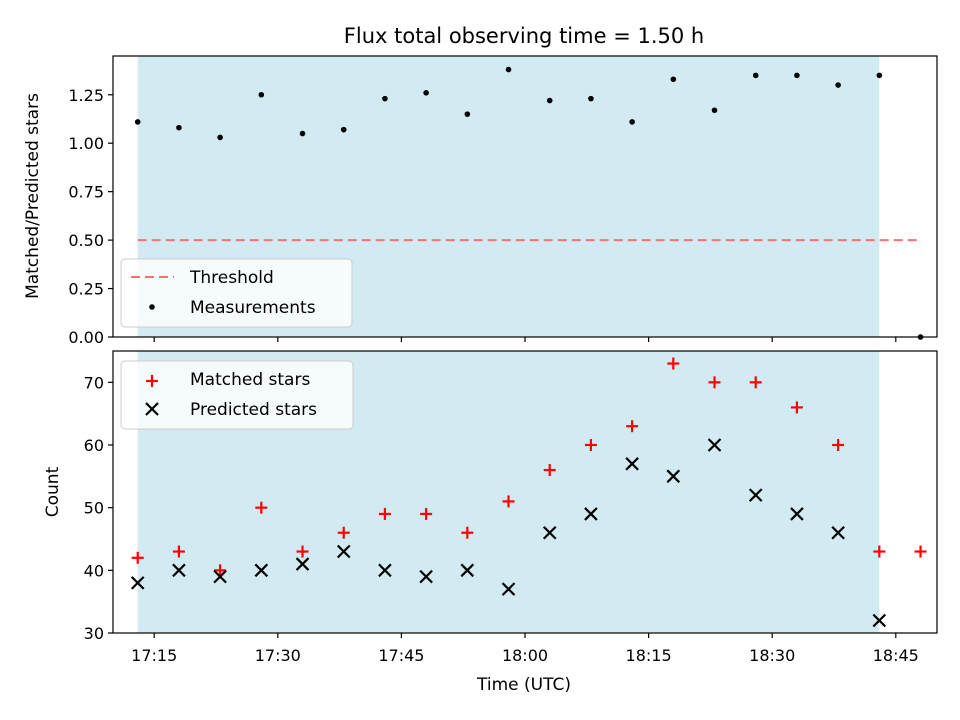 Image resolution: width=960 pixels, height=720 pixels. What do you see at coordinates (86, 143) in the screenshot?
I see `upper-y-tick-label: 1.00` at bounding box center [86, 143].